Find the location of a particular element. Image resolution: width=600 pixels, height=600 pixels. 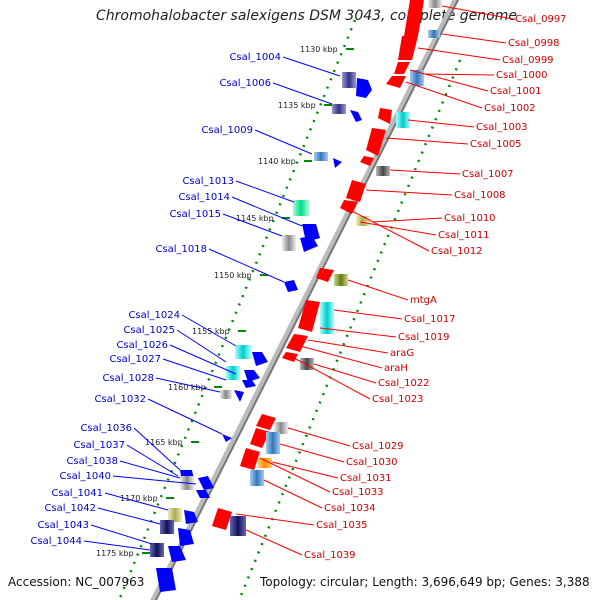

right-gene-label: Csal_1034 is located at coordinates (350, 508).